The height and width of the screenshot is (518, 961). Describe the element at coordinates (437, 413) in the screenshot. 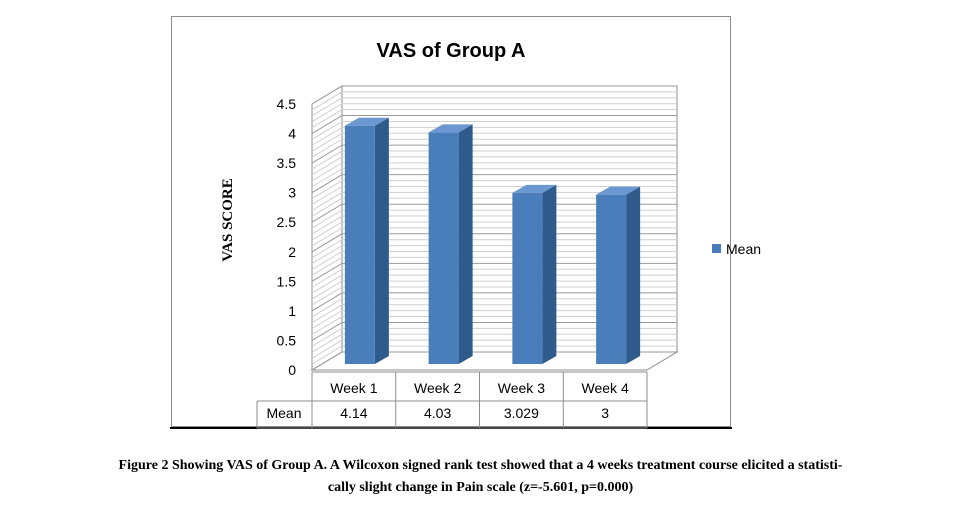

I see `table-cell-value: 4.03` at that location.